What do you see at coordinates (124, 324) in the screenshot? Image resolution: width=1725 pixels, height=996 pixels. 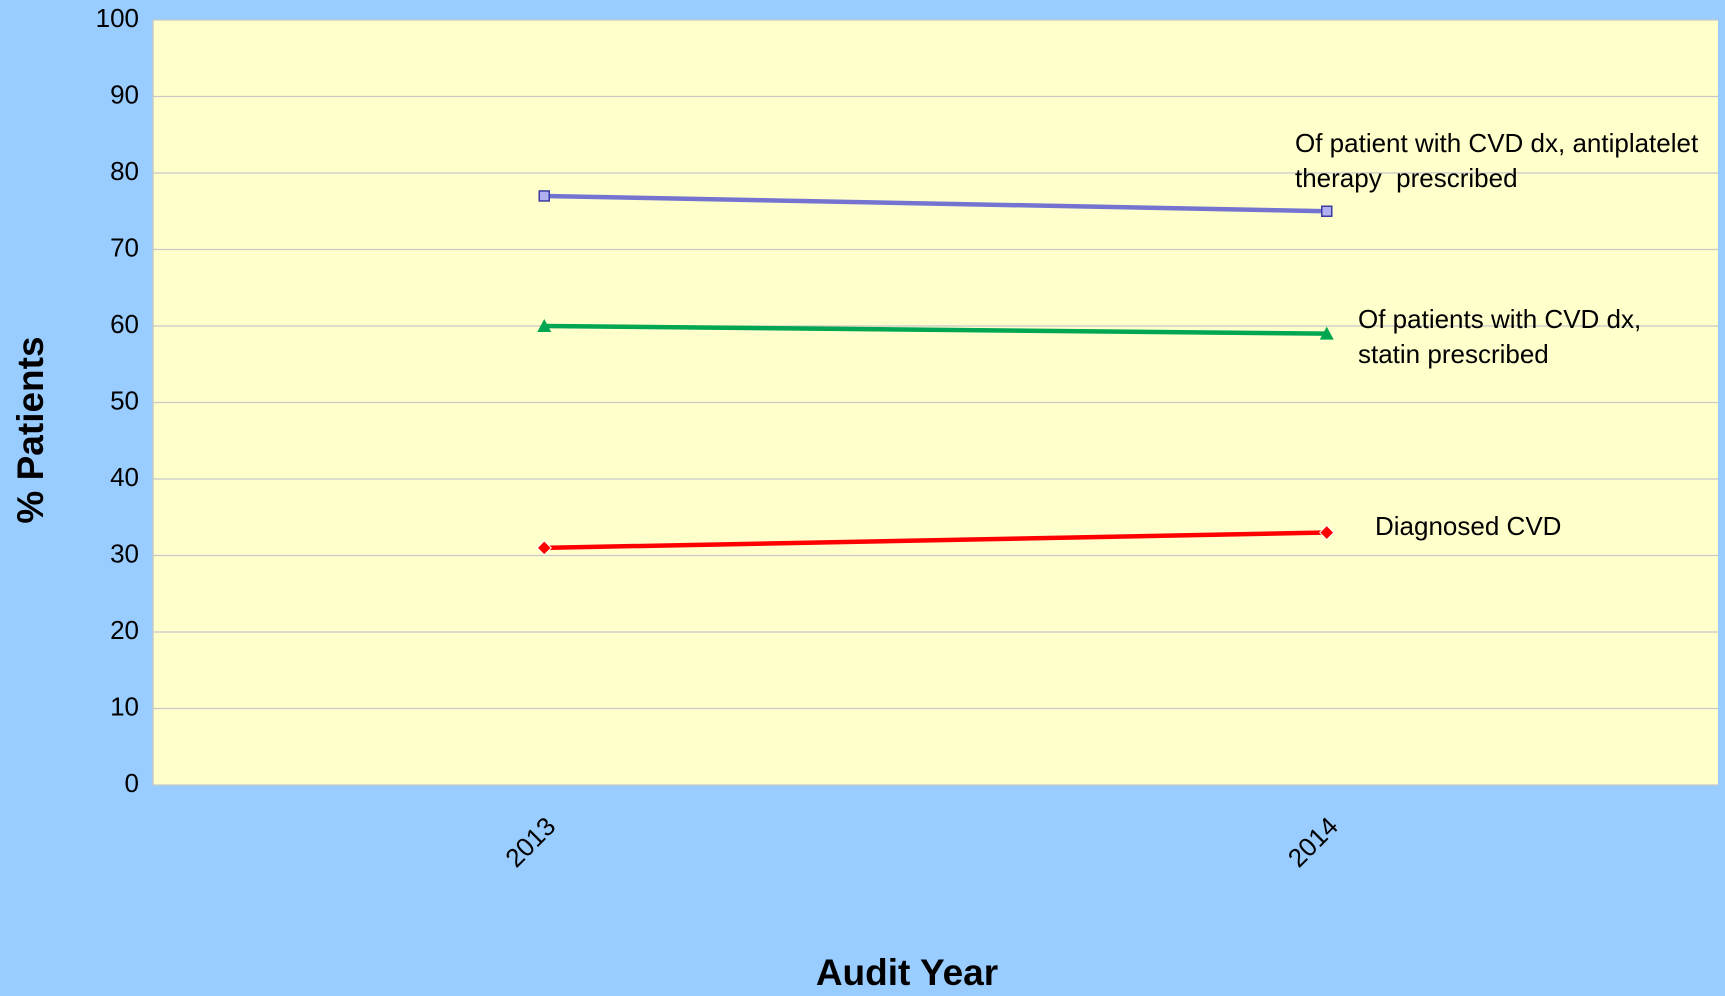 I see `y-tick-label: 60` at bounding box center [124, 324].